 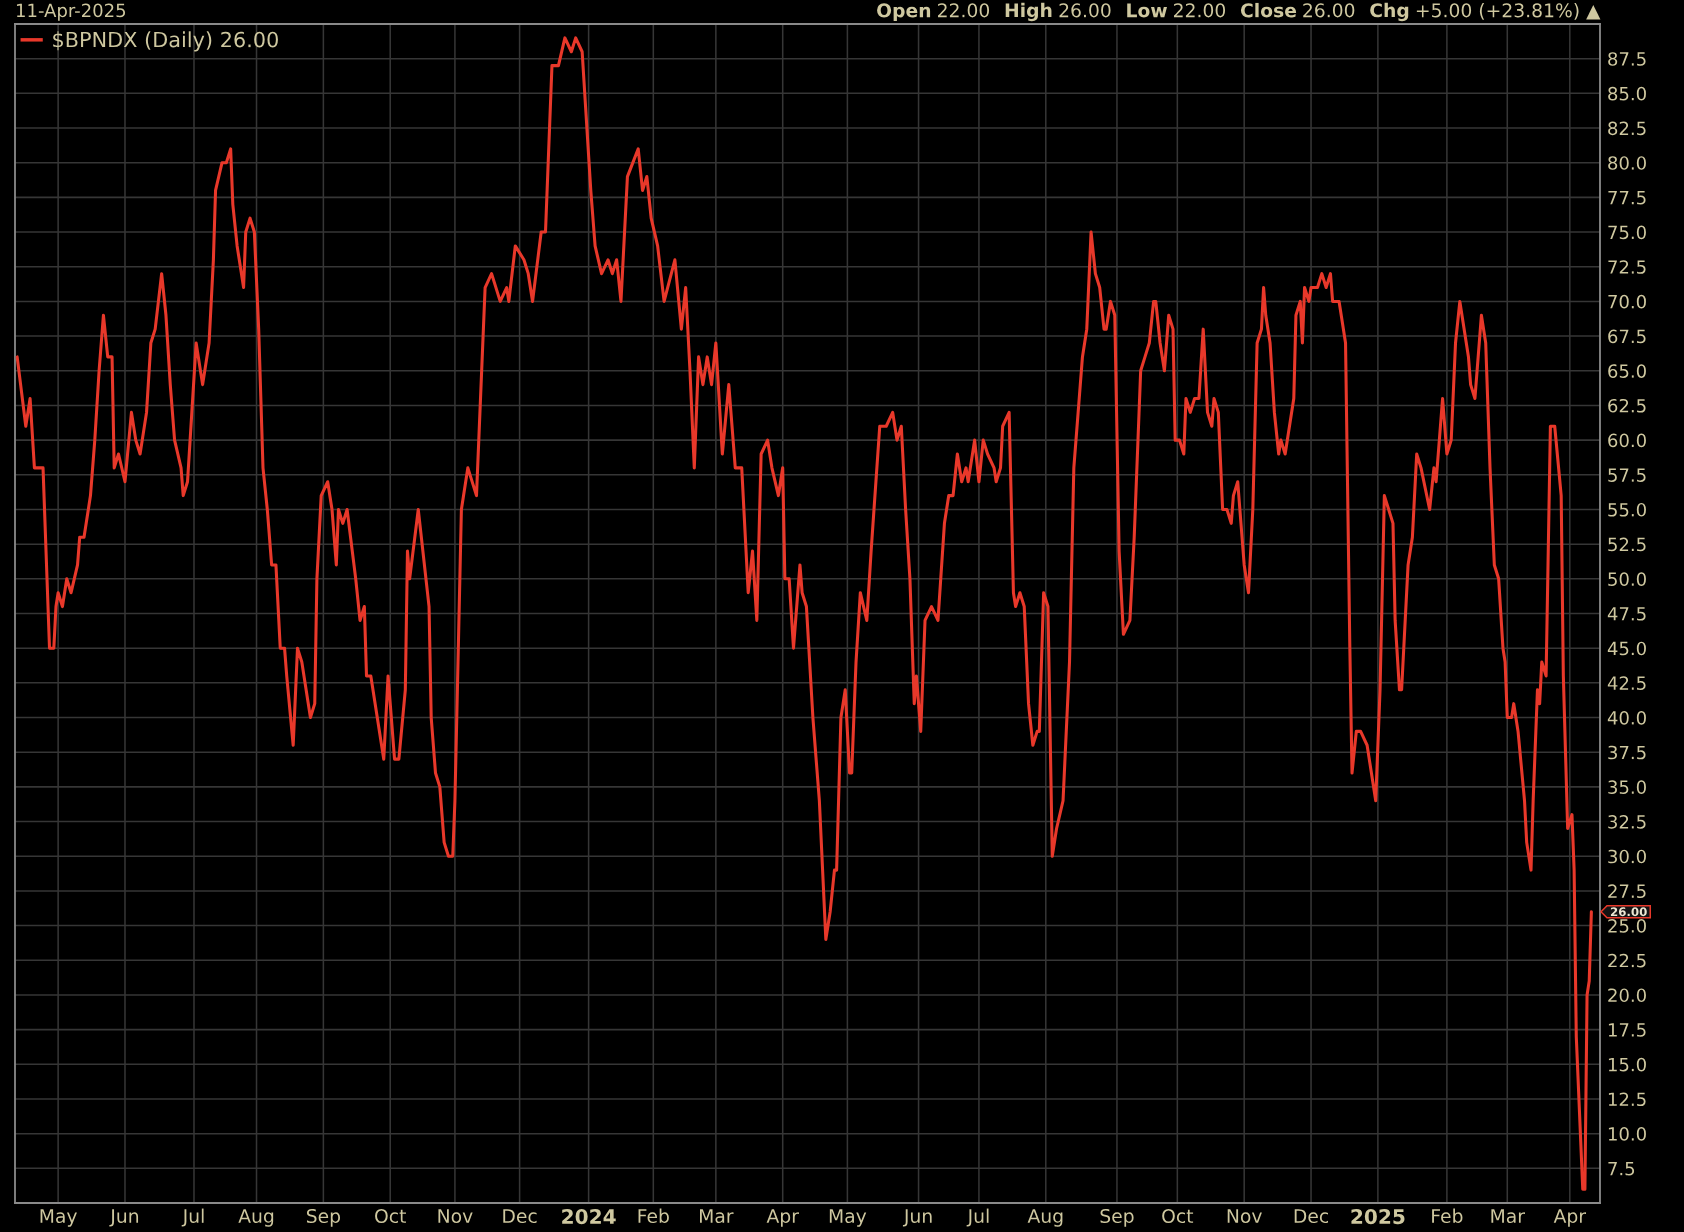 What do you see at coordinates (1176, 10) in the screenshot?
I see `text: Low 22.00` at bounding box center [1176, 10].